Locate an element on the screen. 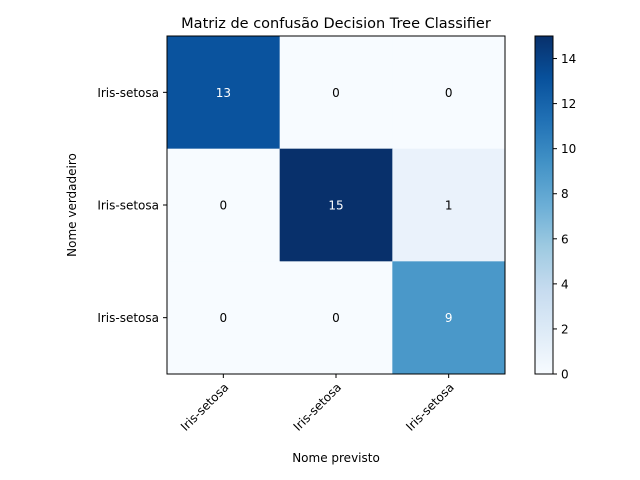 This screenshot has width=640, height=480. x-axis-ticks: Iris-setosa Iris-setosa Iris-setosa is located at coordinates (317, 404).